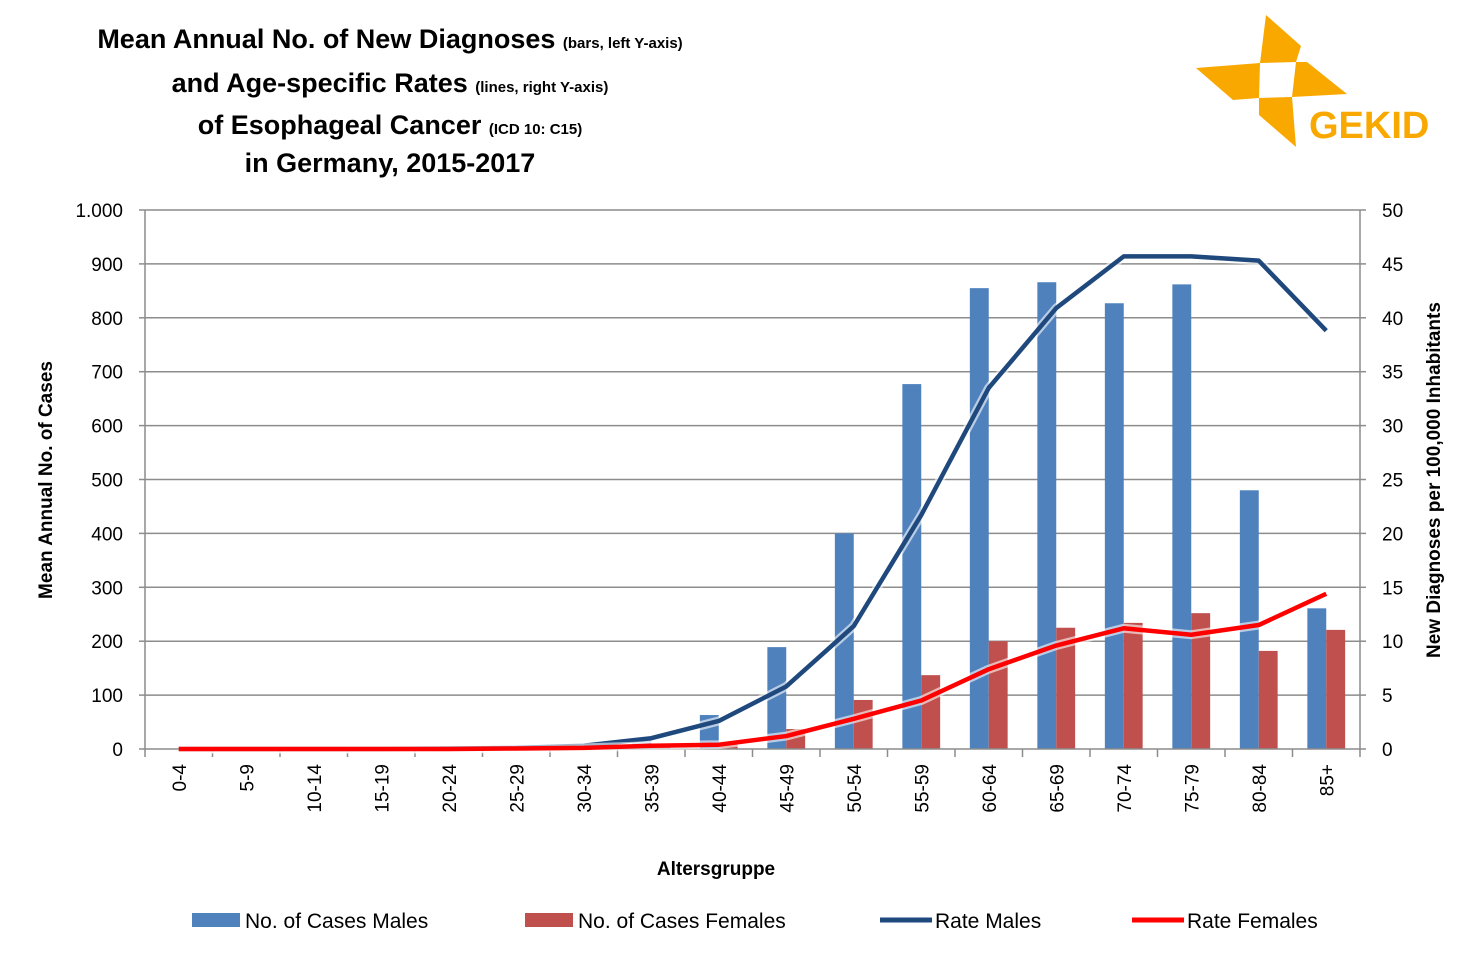 The image size is (1474, 958). Describe the element at coordinates (107, 696) in the screenshot. I see `y-tick-label: 100` at that location.